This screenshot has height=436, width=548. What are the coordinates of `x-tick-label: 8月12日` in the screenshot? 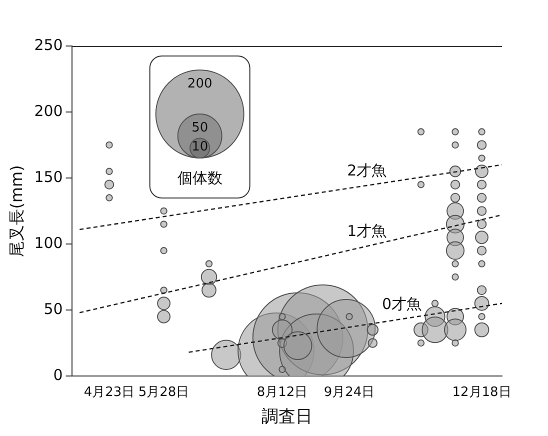 It's located at (282, 392).